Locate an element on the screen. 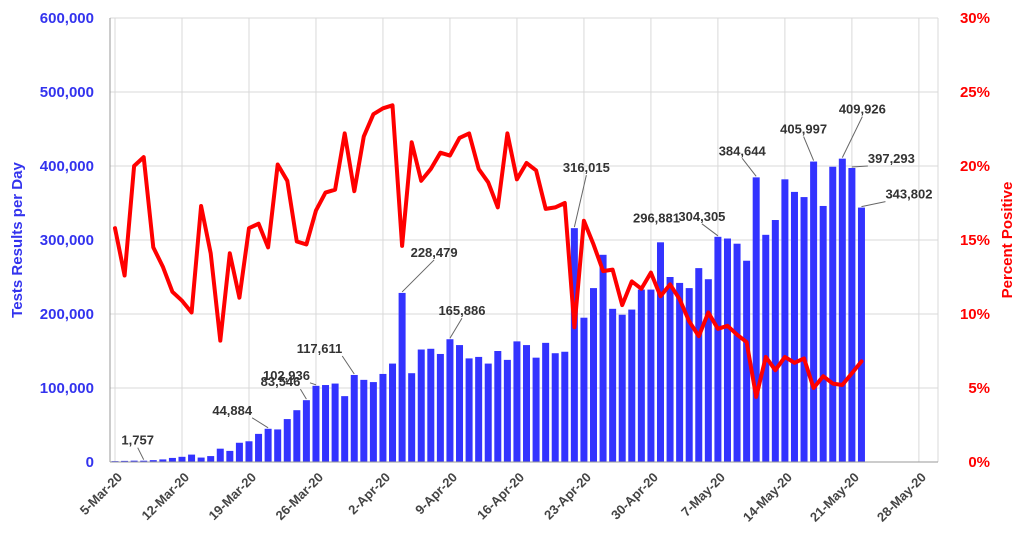 This screenshot has width=1022, height=537. bar-value-label: 1,757 is located at coordinates (137, 440).